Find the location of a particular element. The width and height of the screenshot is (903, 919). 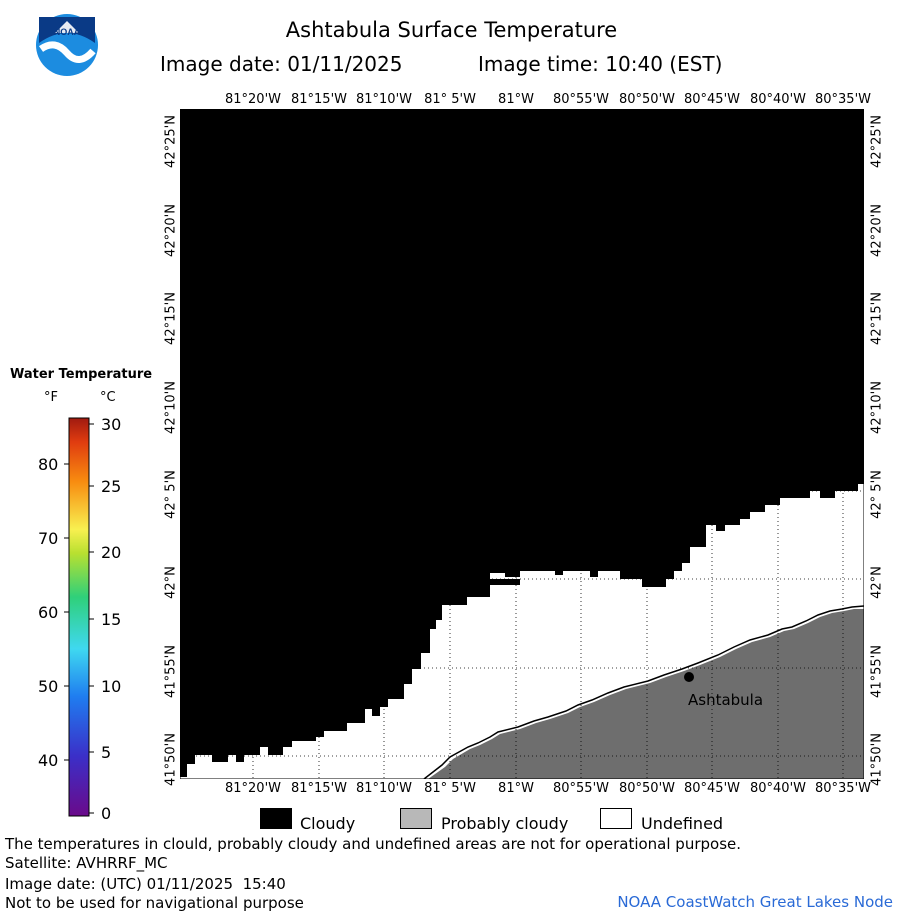

image-time: Image time: 10:40 (EST) is located at coordinates (600, 64).